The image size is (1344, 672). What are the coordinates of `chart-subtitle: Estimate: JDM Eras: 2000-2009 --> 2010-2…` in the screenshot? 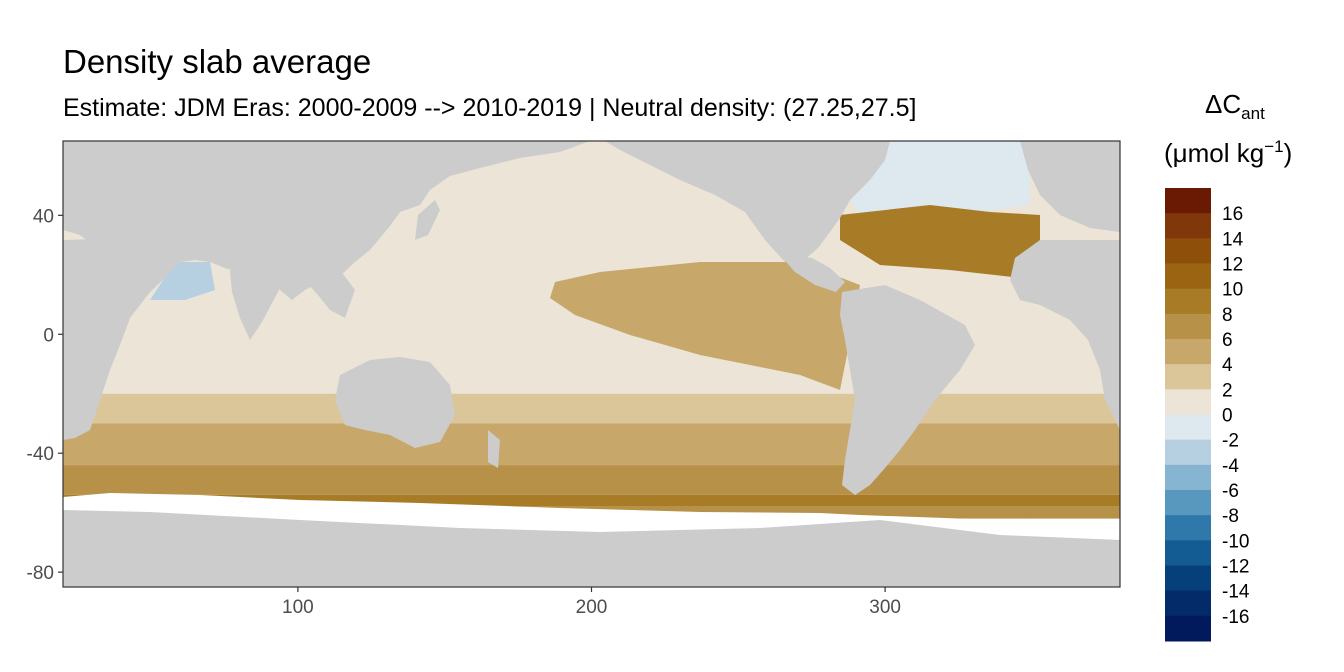 It's located at (490, 108).